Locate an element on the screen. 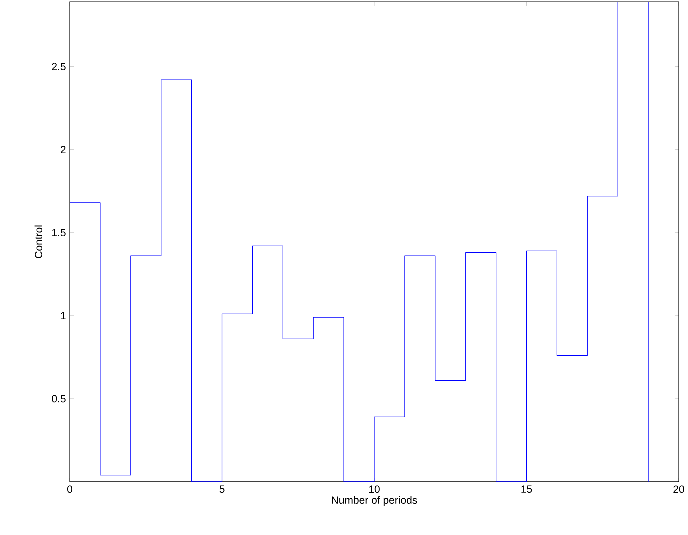 This screenshot has height=535, width=688. y-tick-label: 2.5 is located at coordinates (59, 66).